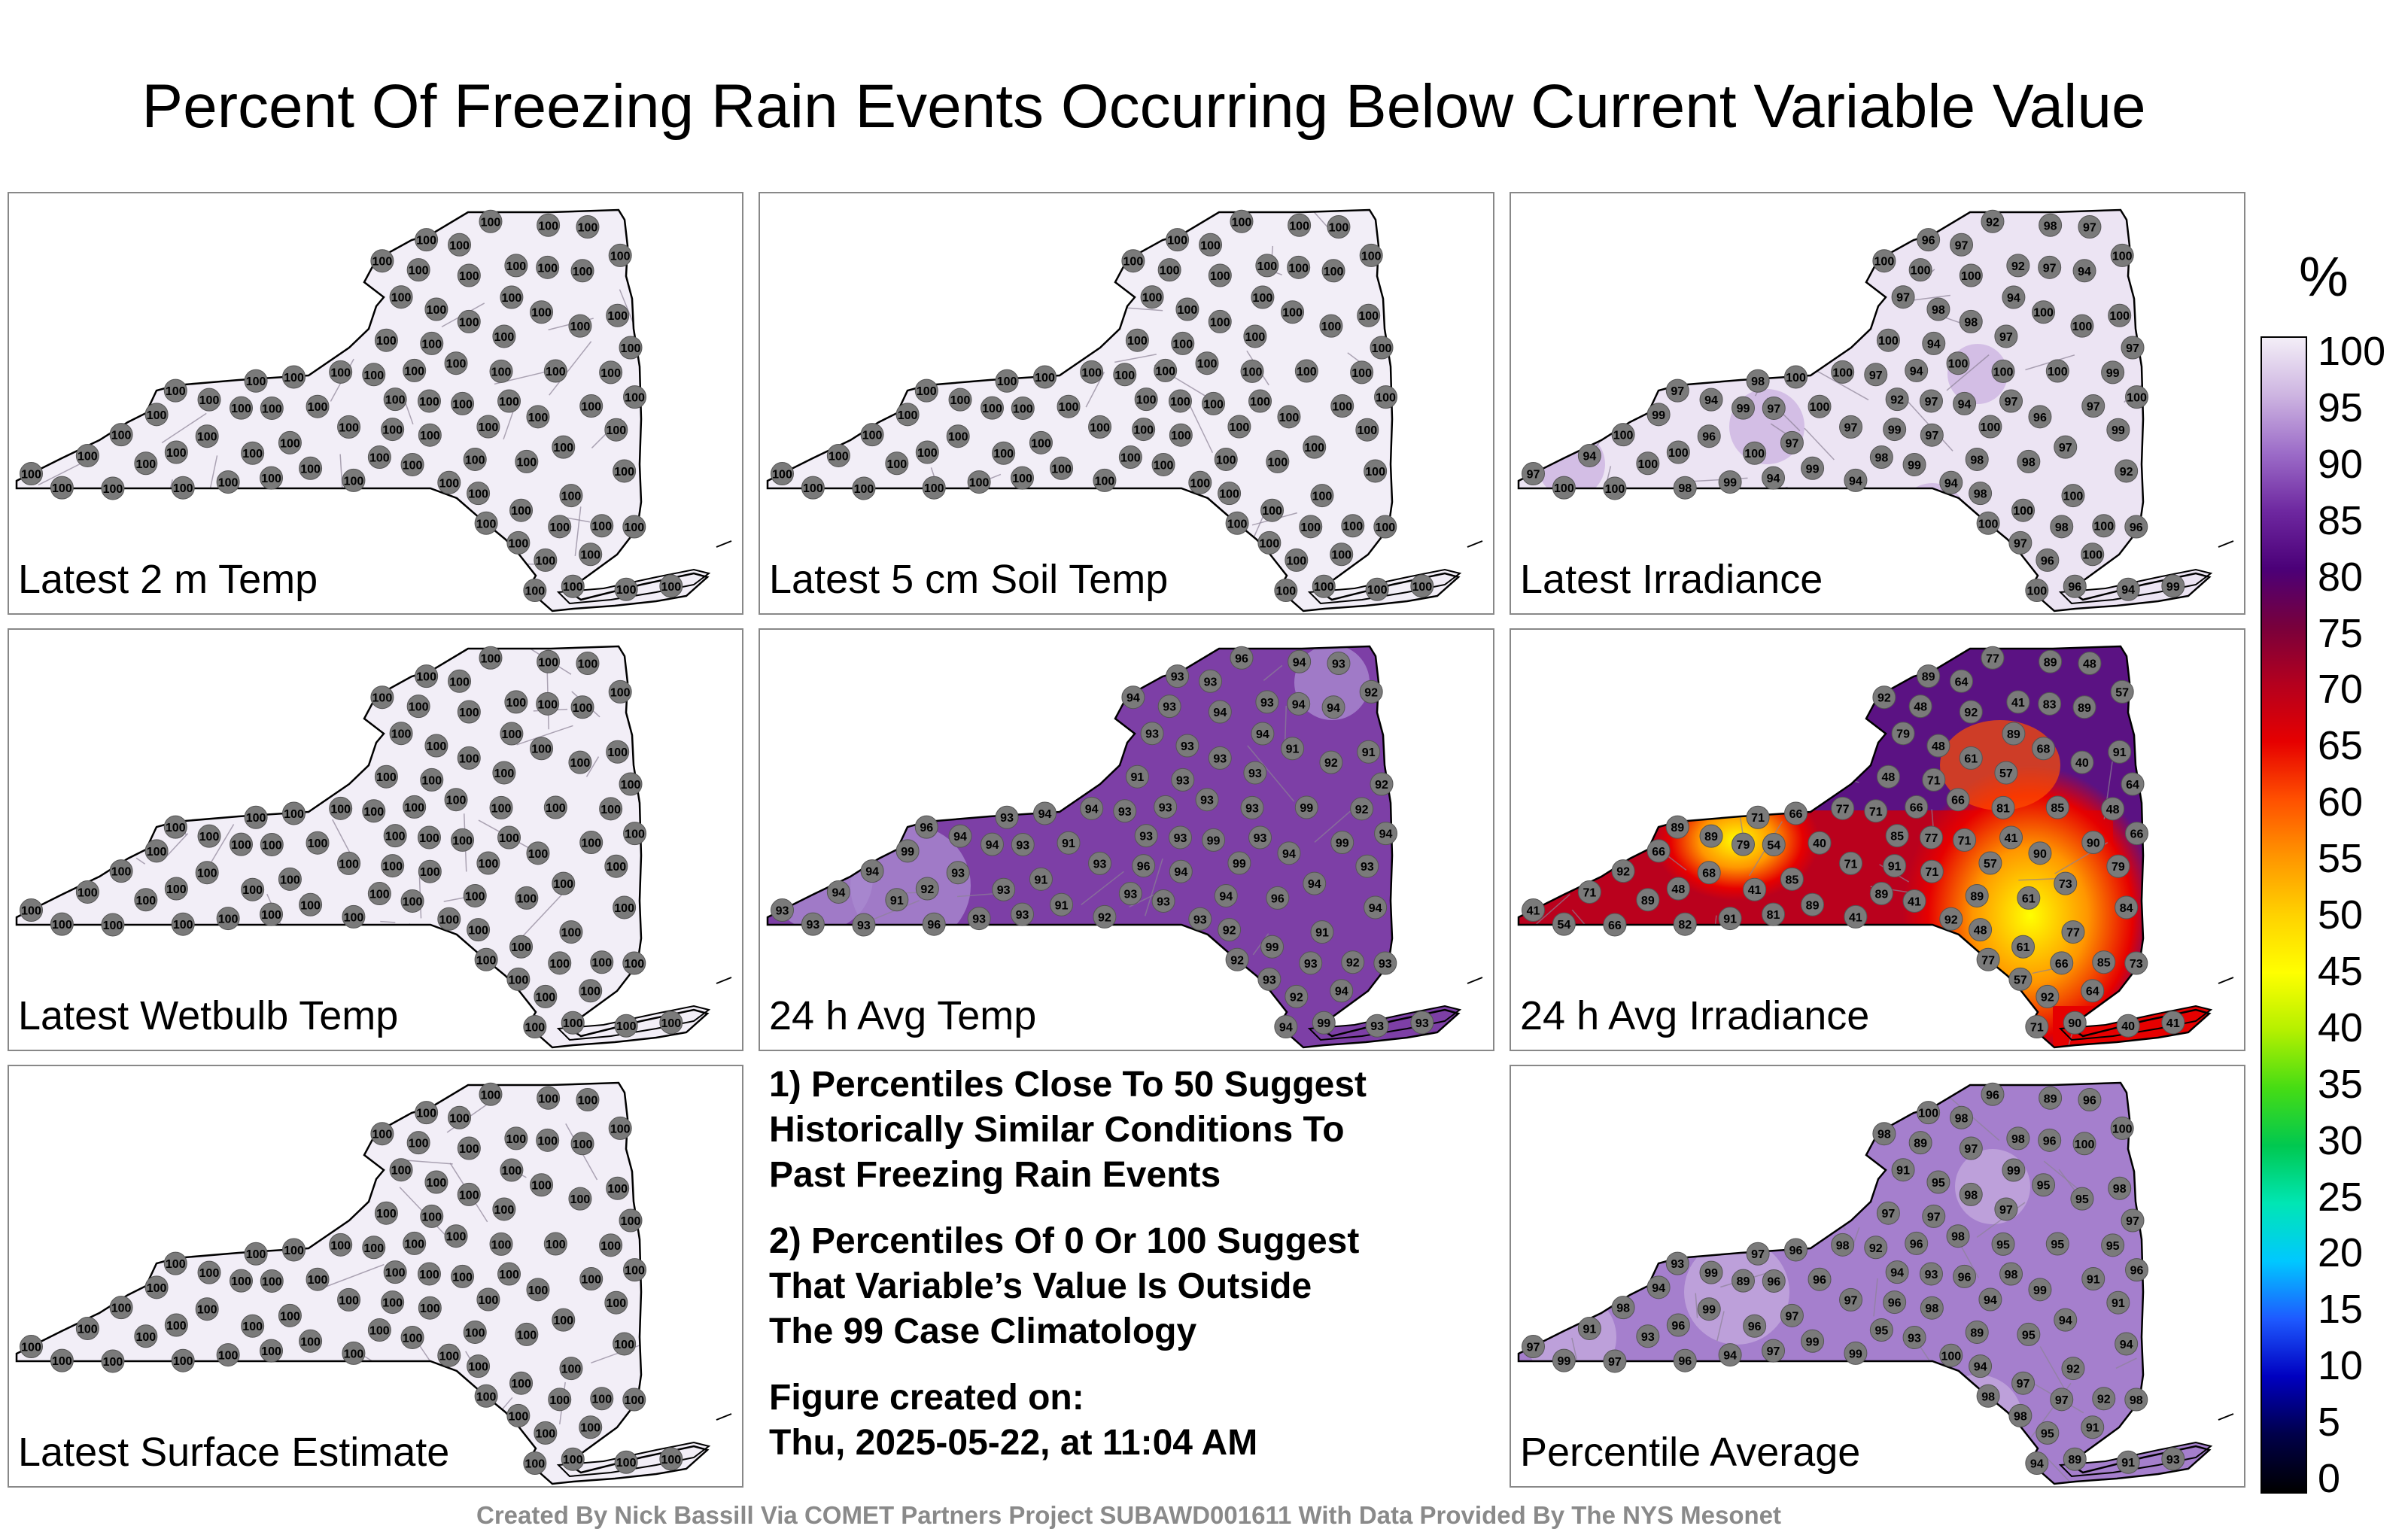  I want to click on station-value: 99, so click(1711, 1273).